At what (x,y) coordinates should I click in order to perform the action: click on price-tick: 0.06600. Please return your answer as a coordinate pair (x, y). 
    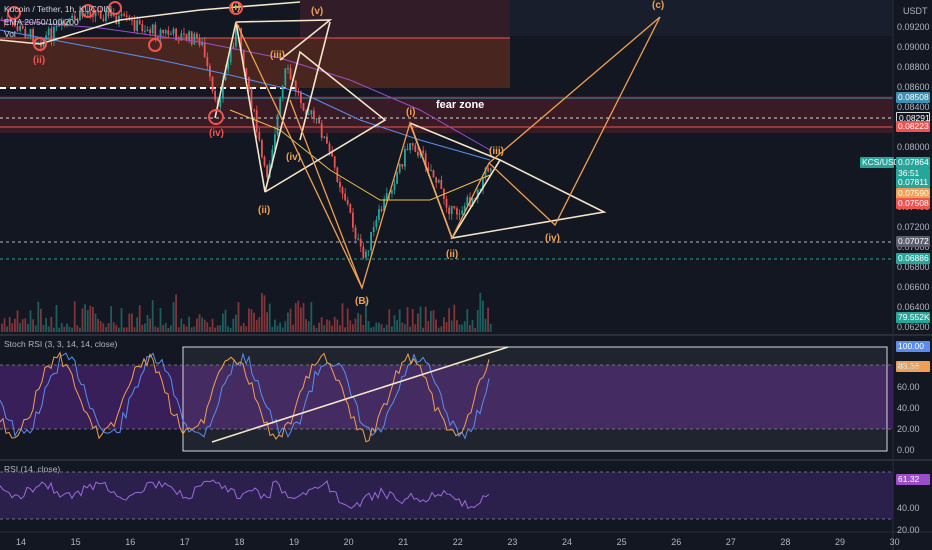
    Looking at the image, I should click on (913, 287).